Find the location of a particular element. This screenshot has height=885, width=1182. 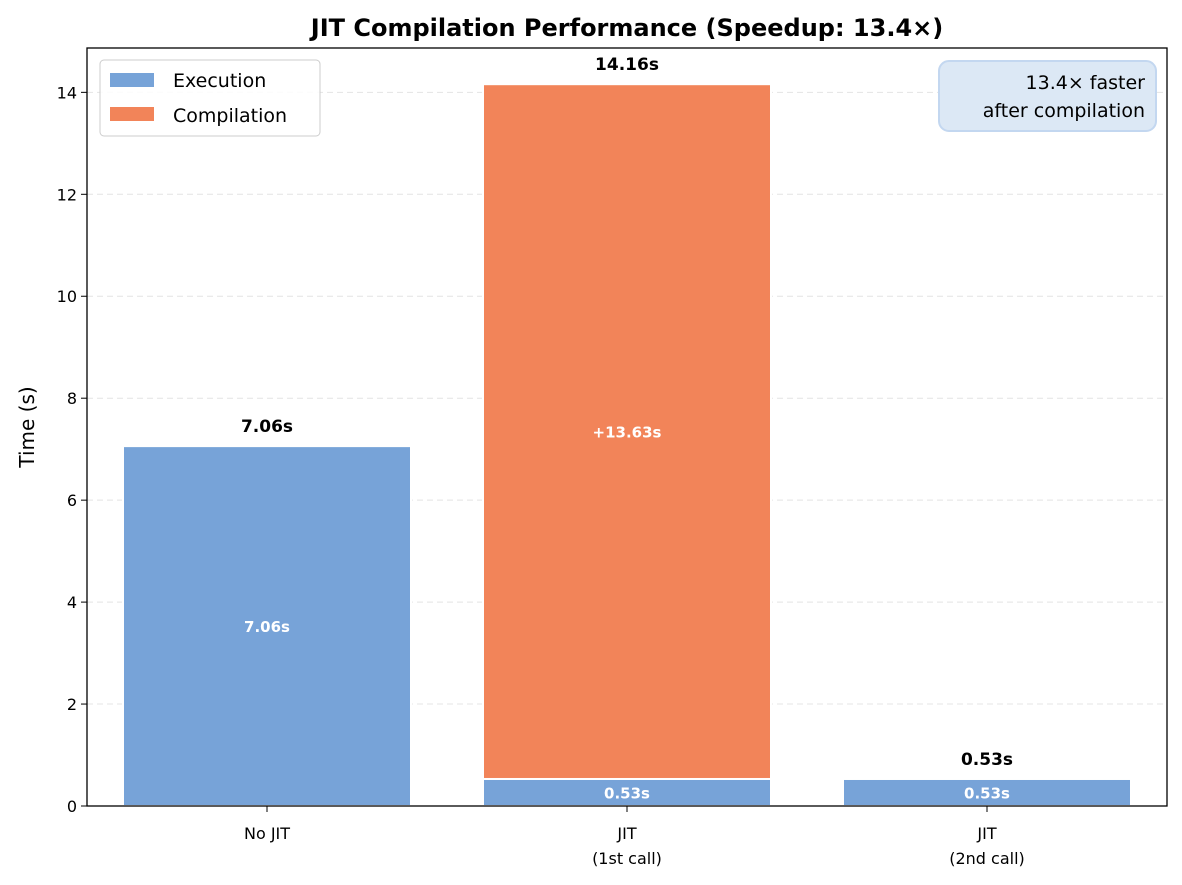

y-tick-label: 0 is located at coordinates (72, 806).